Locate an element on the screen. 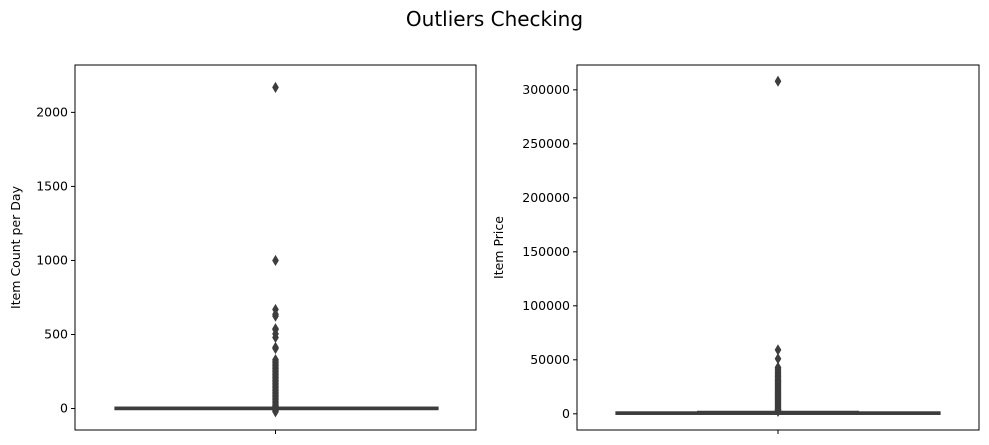 The width and height of the screenshot is (989, 445). y-tick-label: 150000 is located at coordinates (546, 251).